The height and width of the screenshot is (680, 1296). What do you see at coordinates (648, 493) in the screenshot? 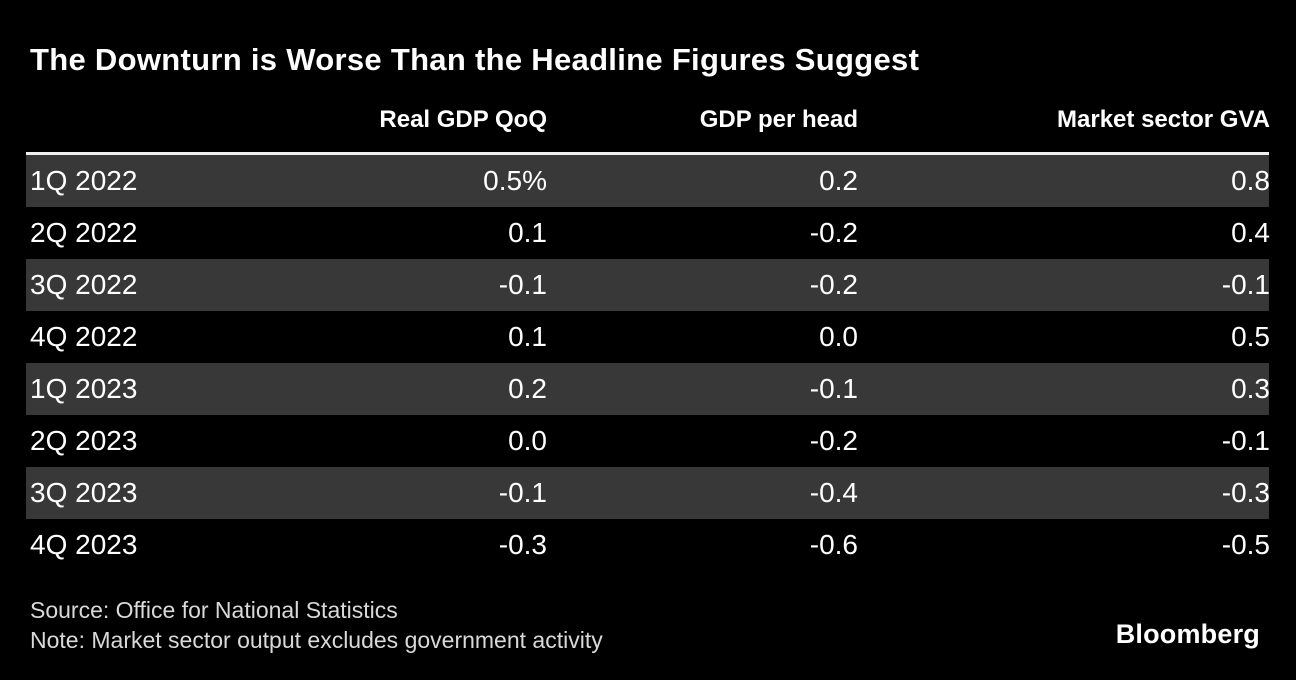
I see `table-row: 3Q 2023 -0.1 -0.4 -0.3` at bounding box center [648, 493].